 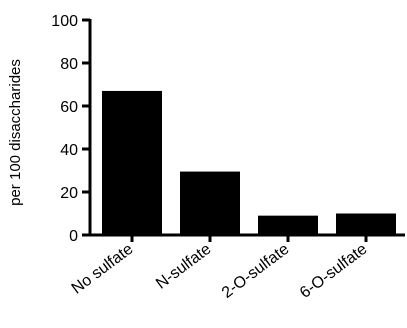 What do you see at coordinates (69, 64) in the screenshot?
I see `y-tick-label: 80` at bounding box center [69, 64].